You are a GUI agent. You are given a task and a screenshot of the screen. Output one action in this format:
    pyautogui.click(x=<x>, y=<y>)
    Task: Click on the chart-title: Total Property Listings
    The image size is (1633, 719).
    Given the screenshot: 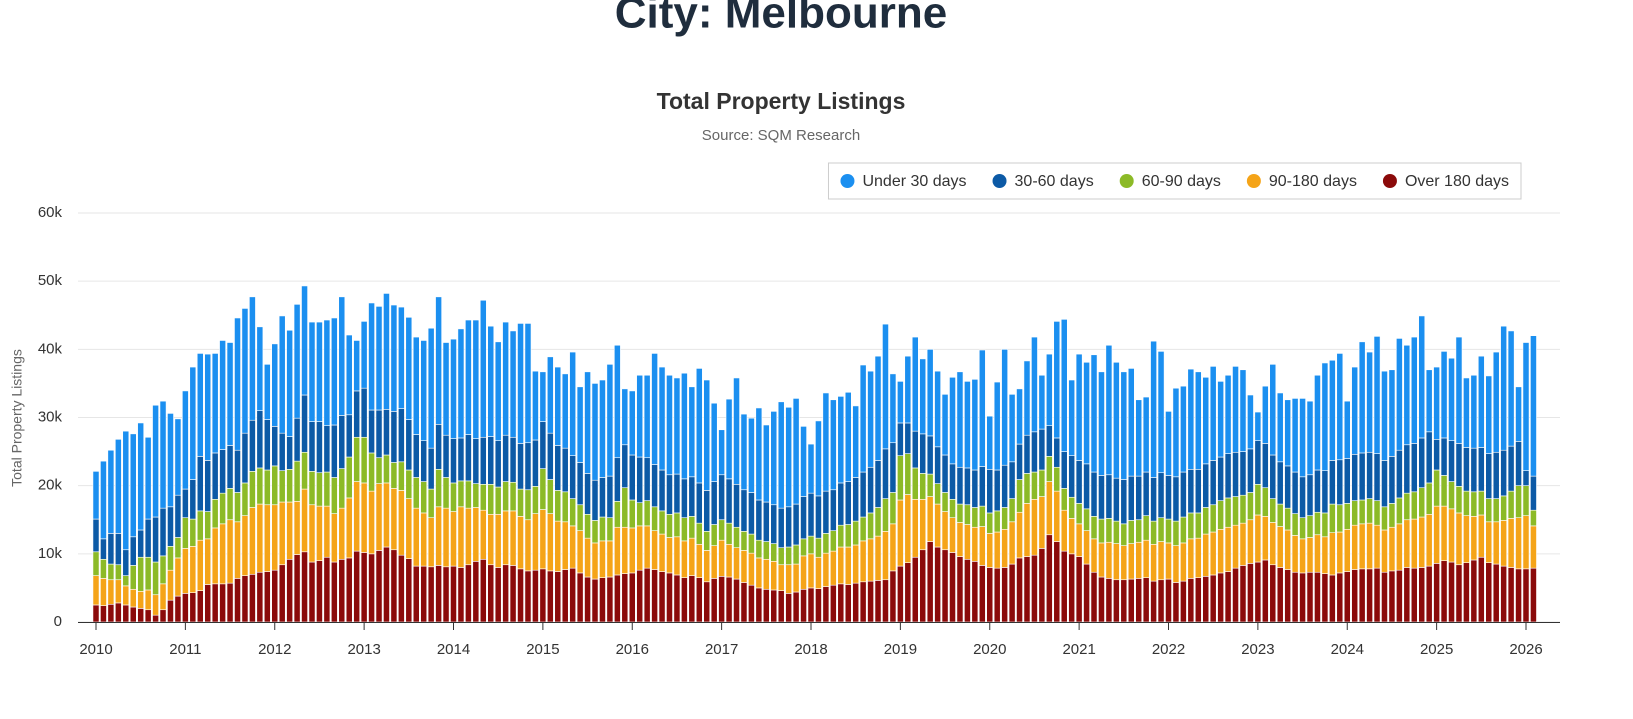 What is the action you would take?
    pyautogui.click(x=781, y=101)
    